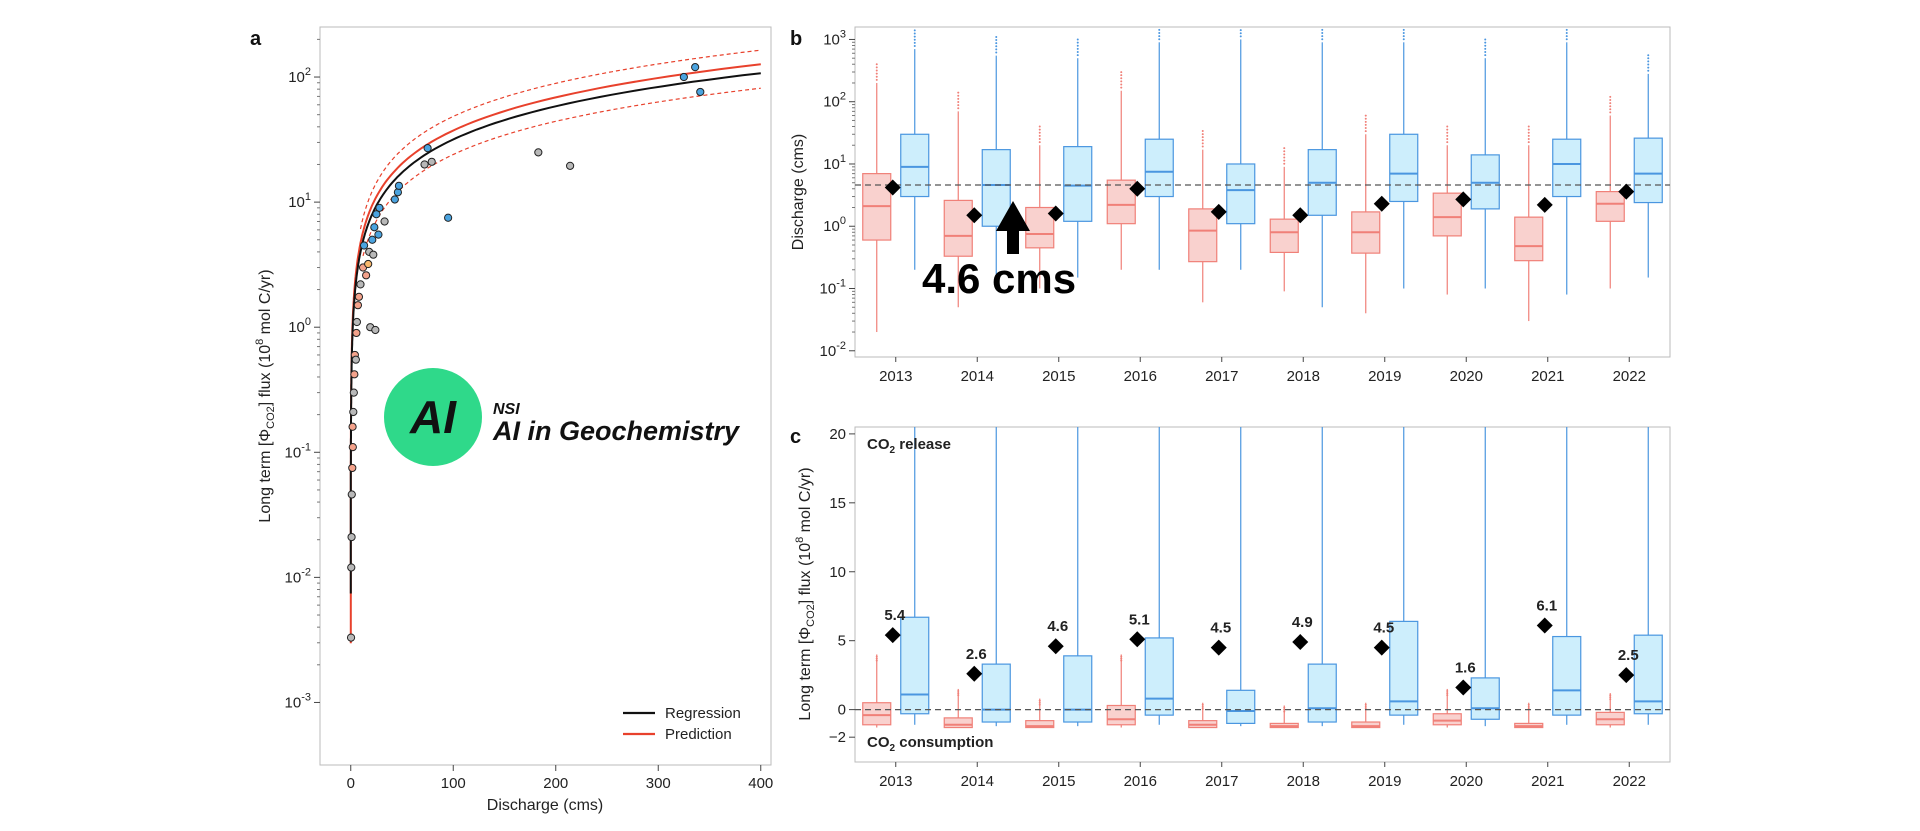 The height and width of the screenshot is (831, 1920). I want to click on mean-label: 2.5, so click(1628, 655).